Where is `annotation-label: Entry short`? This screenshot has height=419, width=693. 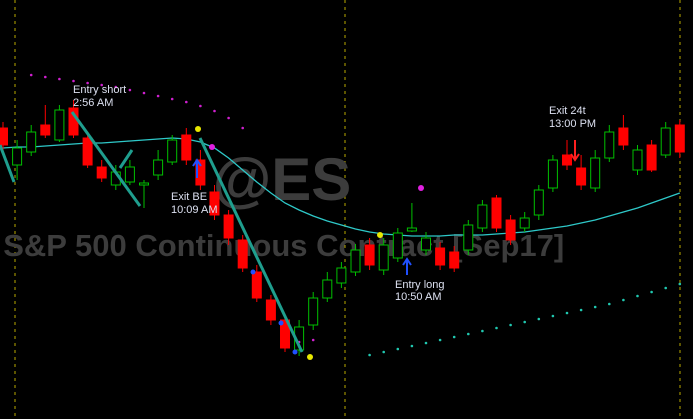 annotation-label: Entry short is located at coordinates (99, 90).